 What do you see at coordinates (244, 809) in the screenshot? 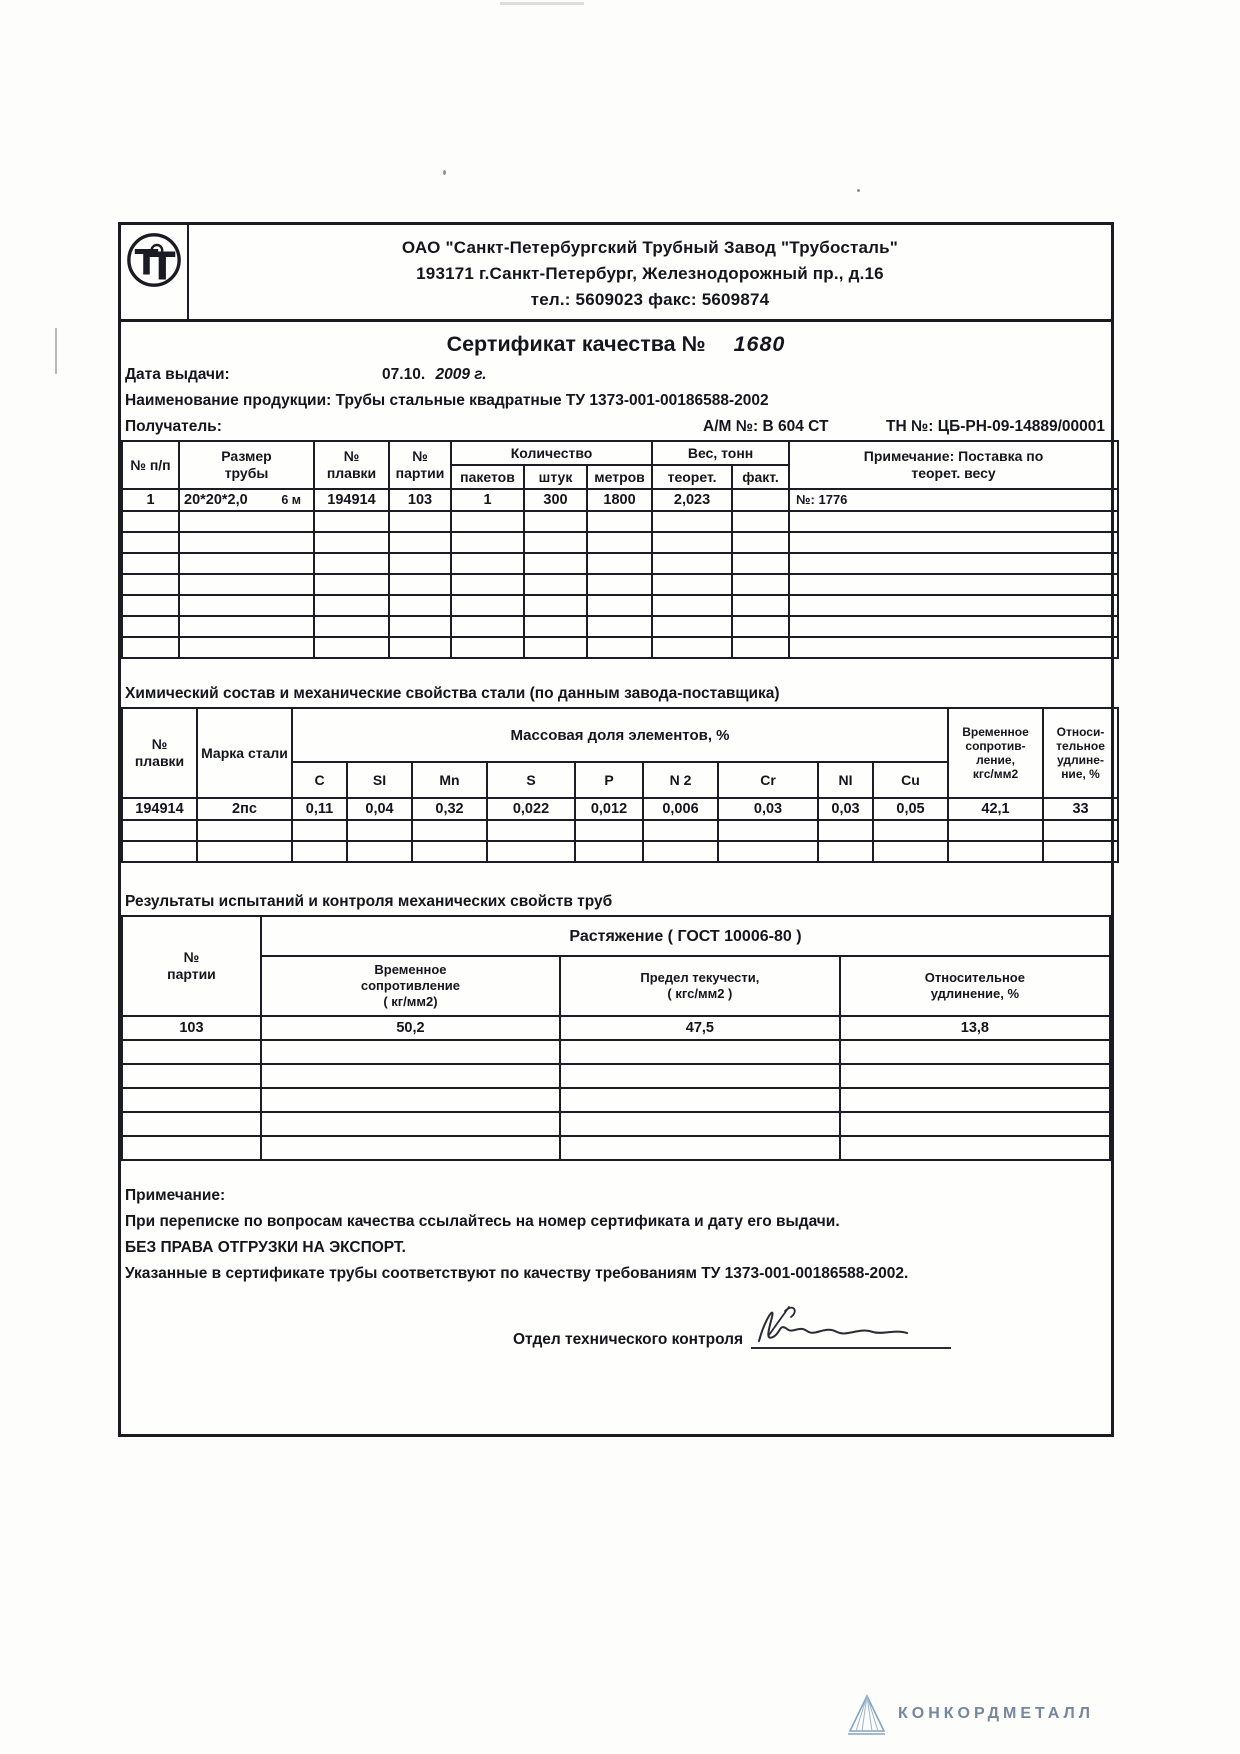
I see `cell-grade: 2пс` at bounding box center [244, 809].